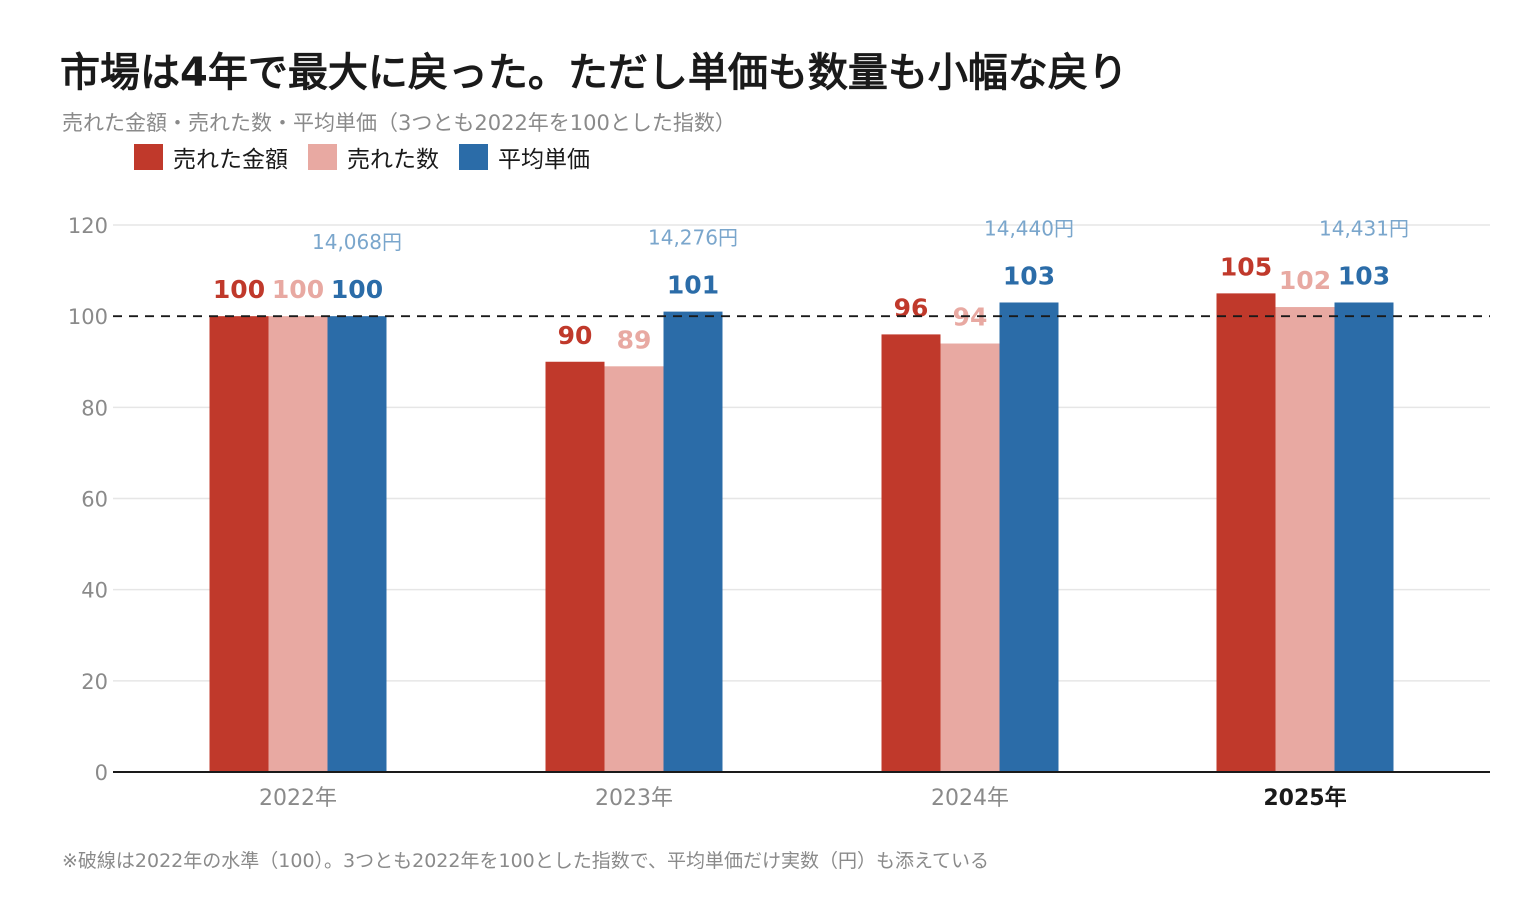 This screenshot has height=904, width=1520. What do you see at coordinates (94, 408) in the screenshot?
I see `y-tick-label: 80` at bounding box center [94, 408].